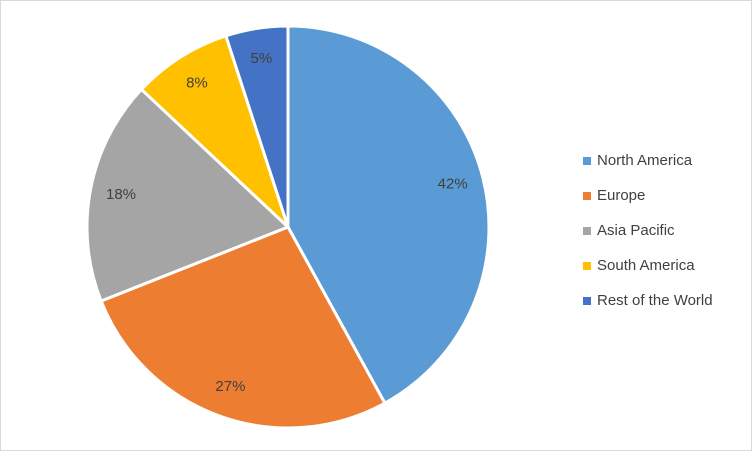  Describe the element at coordinates (655, 300) in the screenshot. I see `legend-label: Rest of the World` at that location.